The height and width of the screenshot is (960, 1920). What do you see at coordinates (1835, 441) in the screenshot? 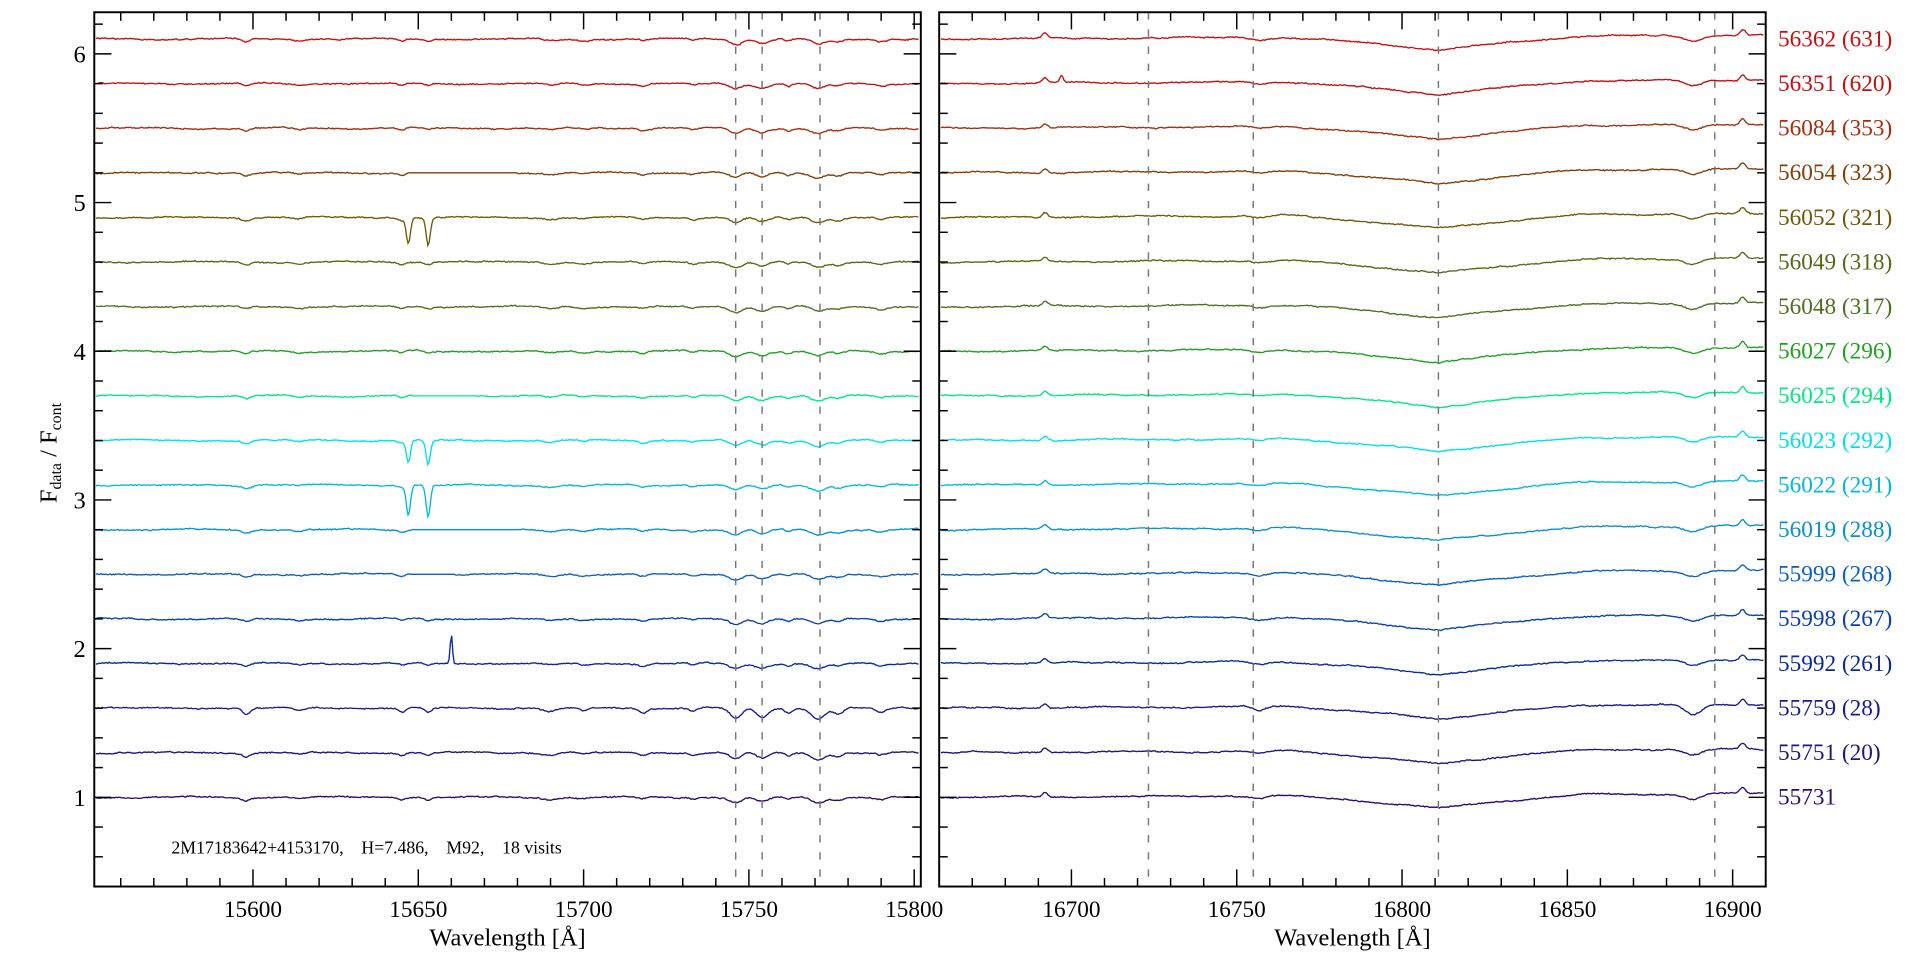
I see `series-label-56023: 56023 (292)` at bounding box center [1835, 441].